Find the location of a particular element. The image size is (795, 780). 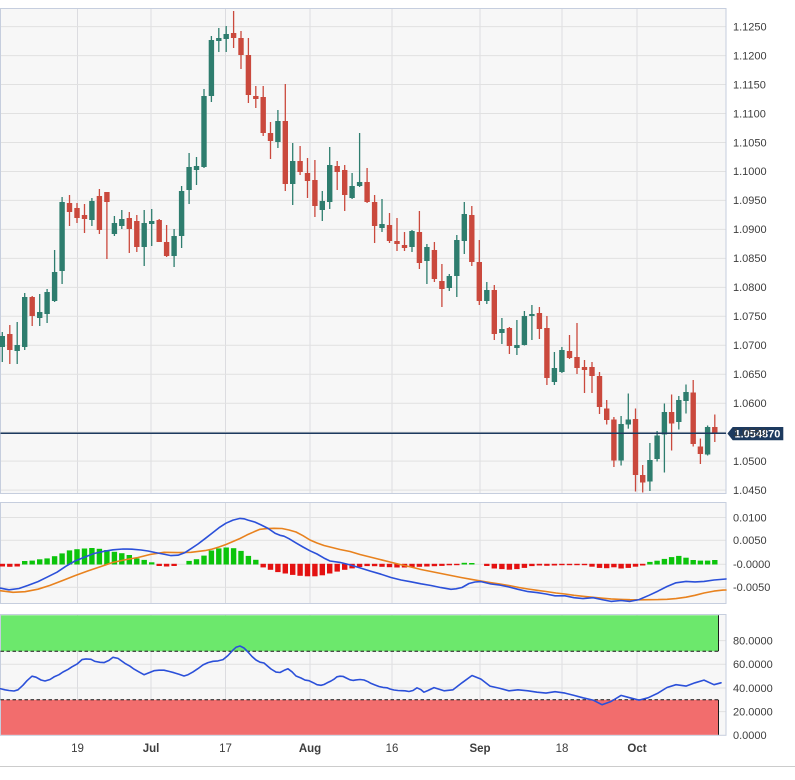

svg-text: 1.0950 is located at coordinates (750, 201).